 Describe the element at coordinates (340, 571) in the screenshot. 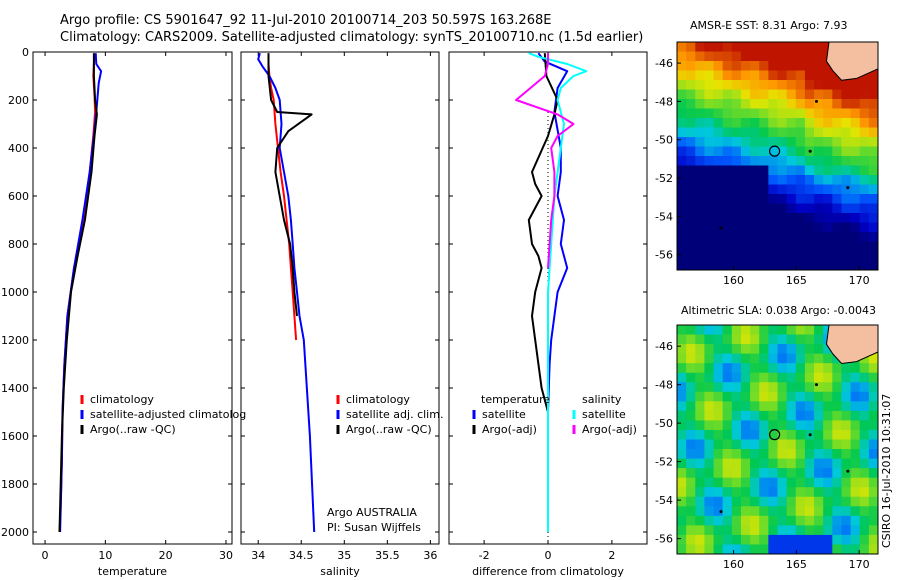

I see `x-axis-label: salinity` at that location.